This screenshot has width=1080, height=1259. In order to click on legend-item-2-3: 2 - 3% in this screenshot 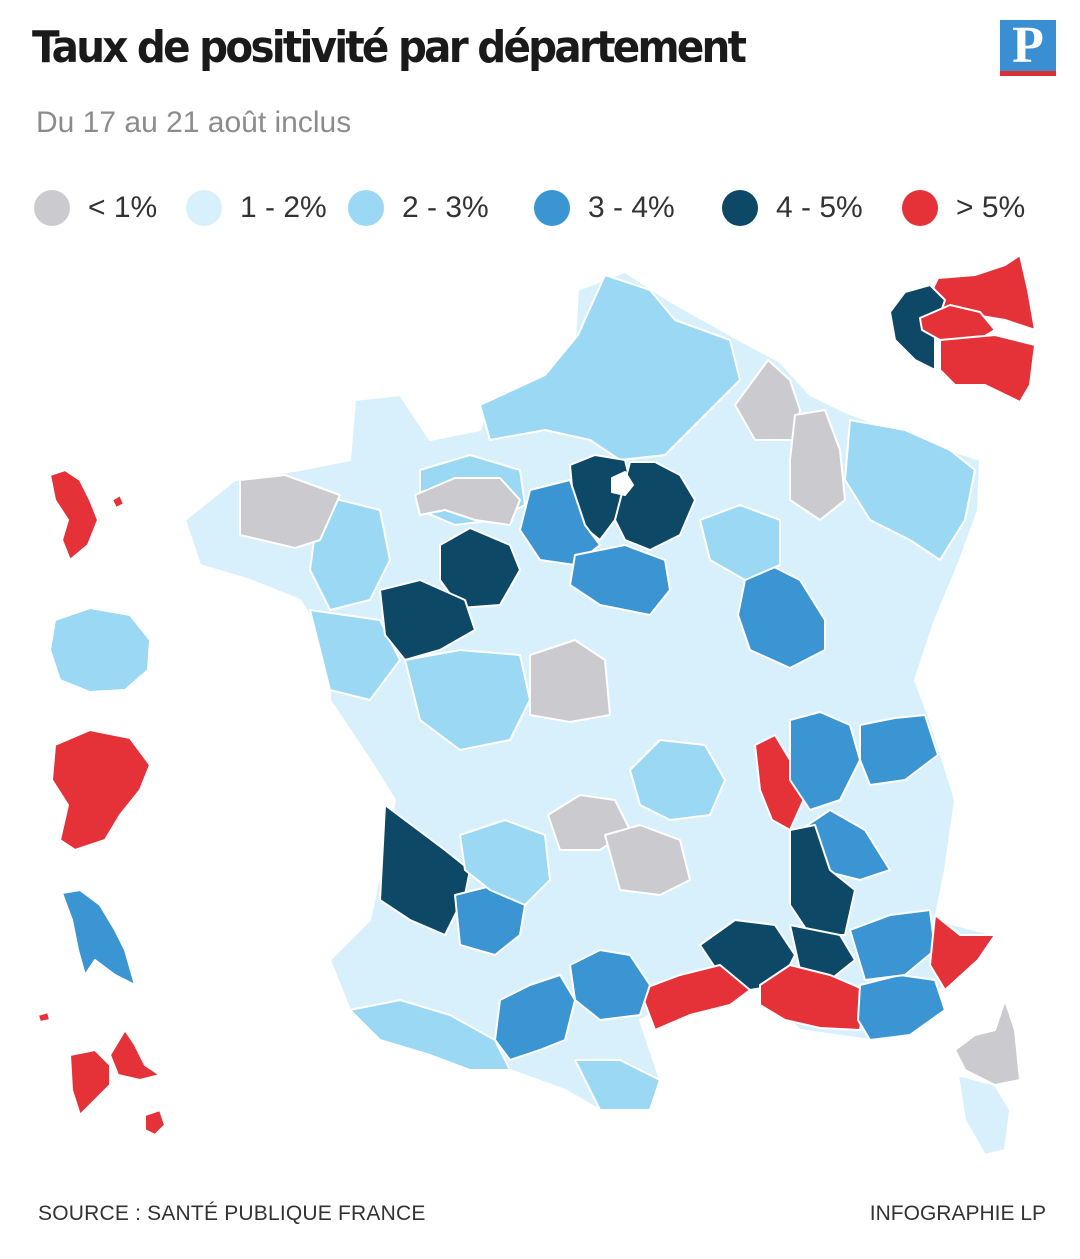, I will do `click(418, 208)`.